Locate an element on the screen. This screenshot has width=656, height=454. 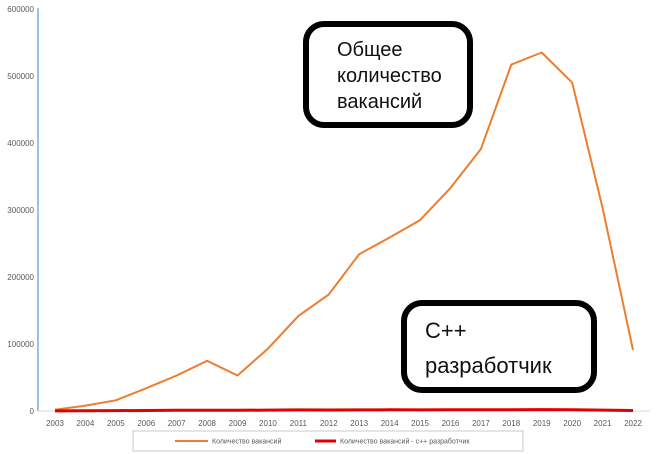
x-tick-label: 2018 is located at coordinates (511, 423).